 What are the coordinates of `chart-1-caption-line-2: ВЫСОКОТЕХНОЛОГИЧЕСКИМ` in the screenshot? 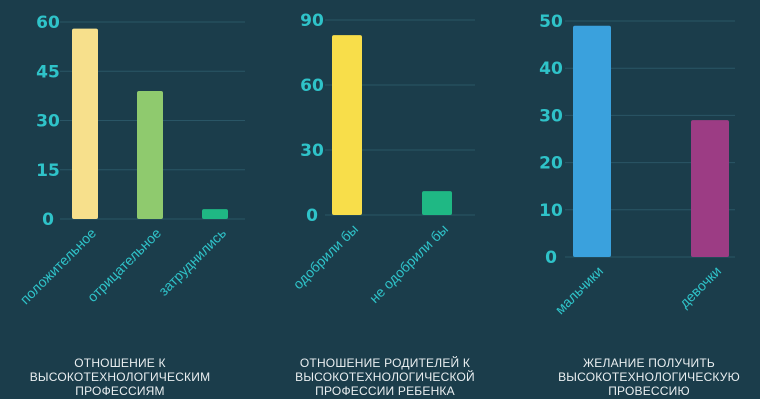 It's located at (120, 377).